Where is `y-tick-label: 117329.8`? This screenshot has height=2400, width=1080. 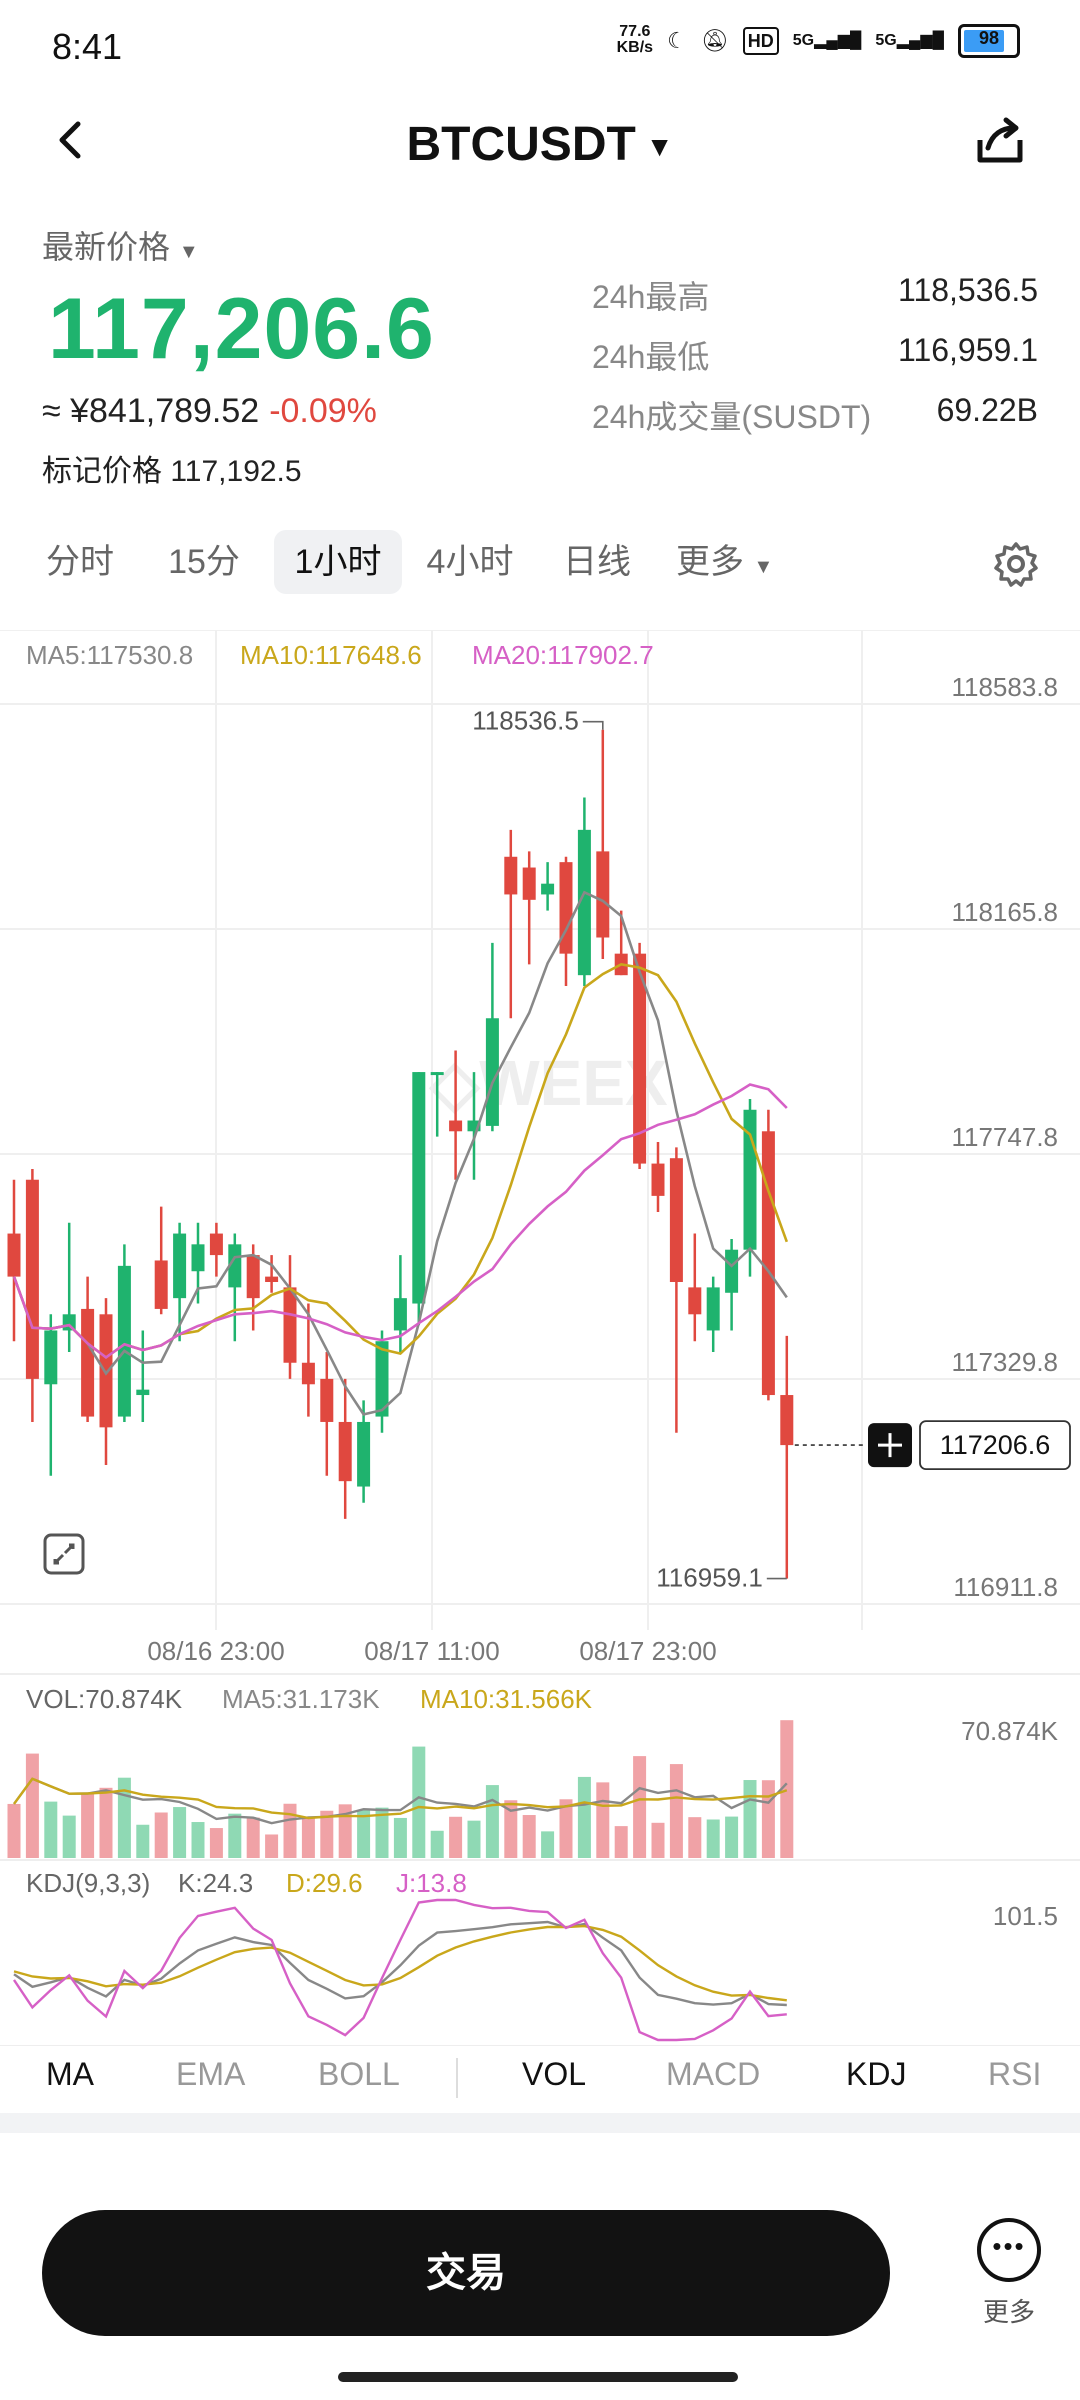 y-tick-label: 117329.8 is located at coordinates (1004, 1362).